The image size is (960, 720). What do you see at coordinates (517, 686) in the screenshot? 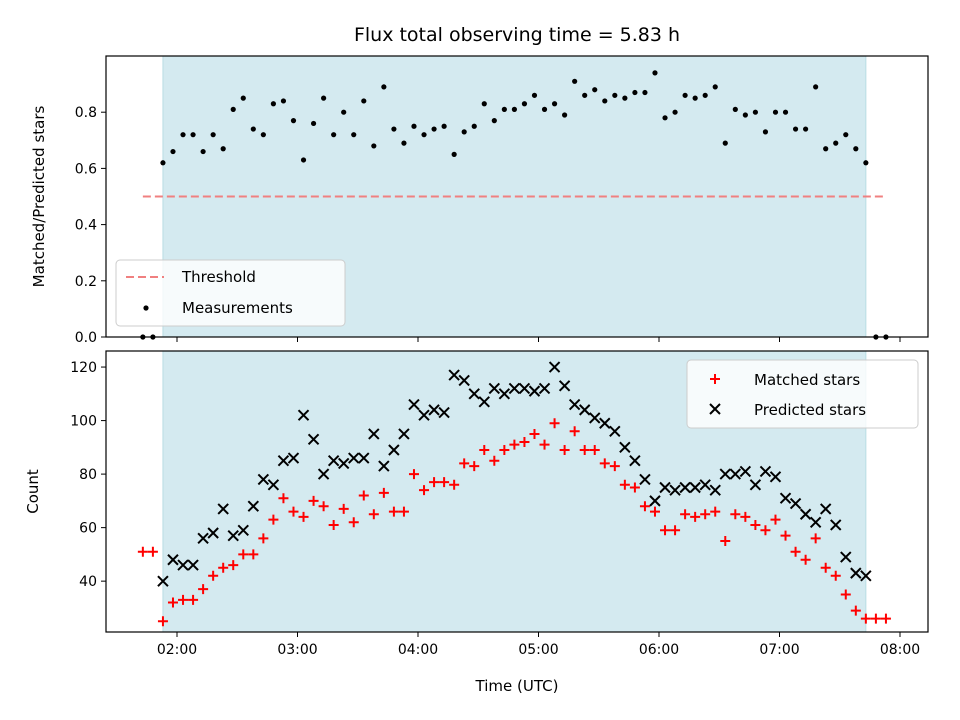
I see `x-axis-label: Time (UTC)` at bounding box center [517, 686].